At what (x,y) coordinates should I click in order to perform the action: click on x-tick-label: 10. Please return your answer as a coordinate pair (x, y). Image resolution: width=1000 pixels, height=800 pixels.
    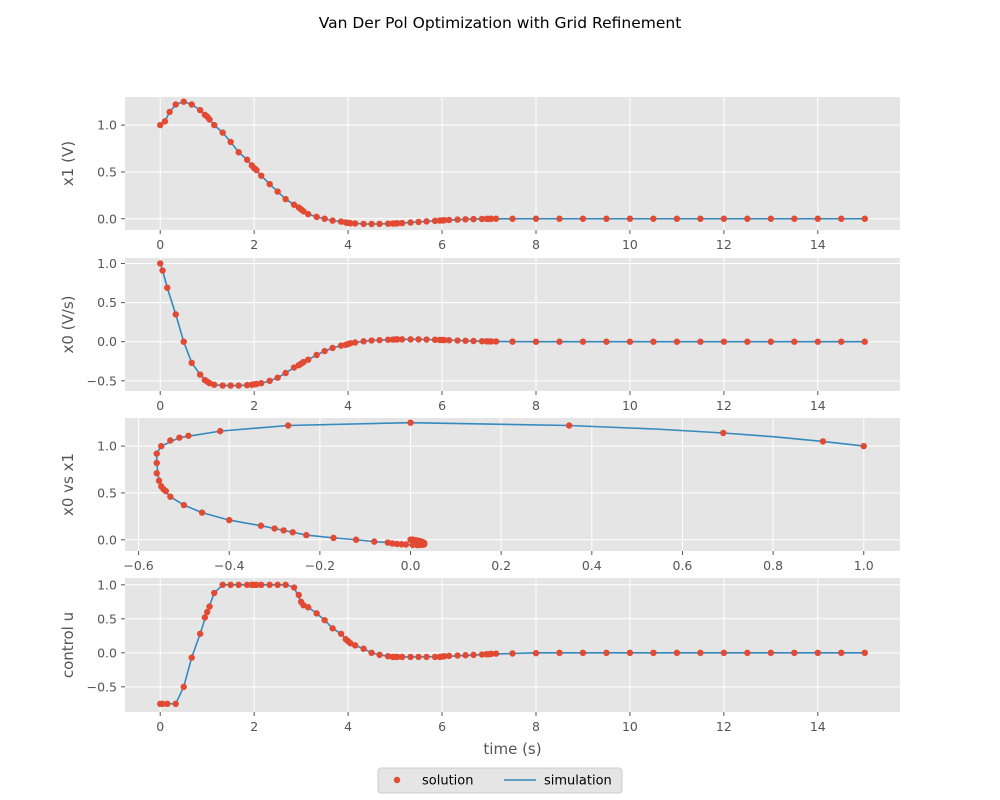
    Looking at the image, I should click on (630, 726).